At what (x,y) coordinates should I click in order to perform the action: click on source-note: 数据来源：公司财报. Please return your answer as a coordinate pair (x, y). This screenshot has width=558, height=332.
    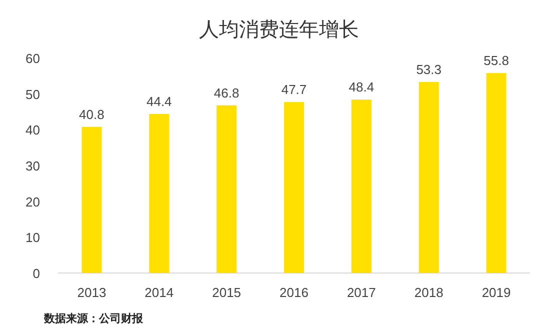
    Looking at the image, I should click on (93, 318).